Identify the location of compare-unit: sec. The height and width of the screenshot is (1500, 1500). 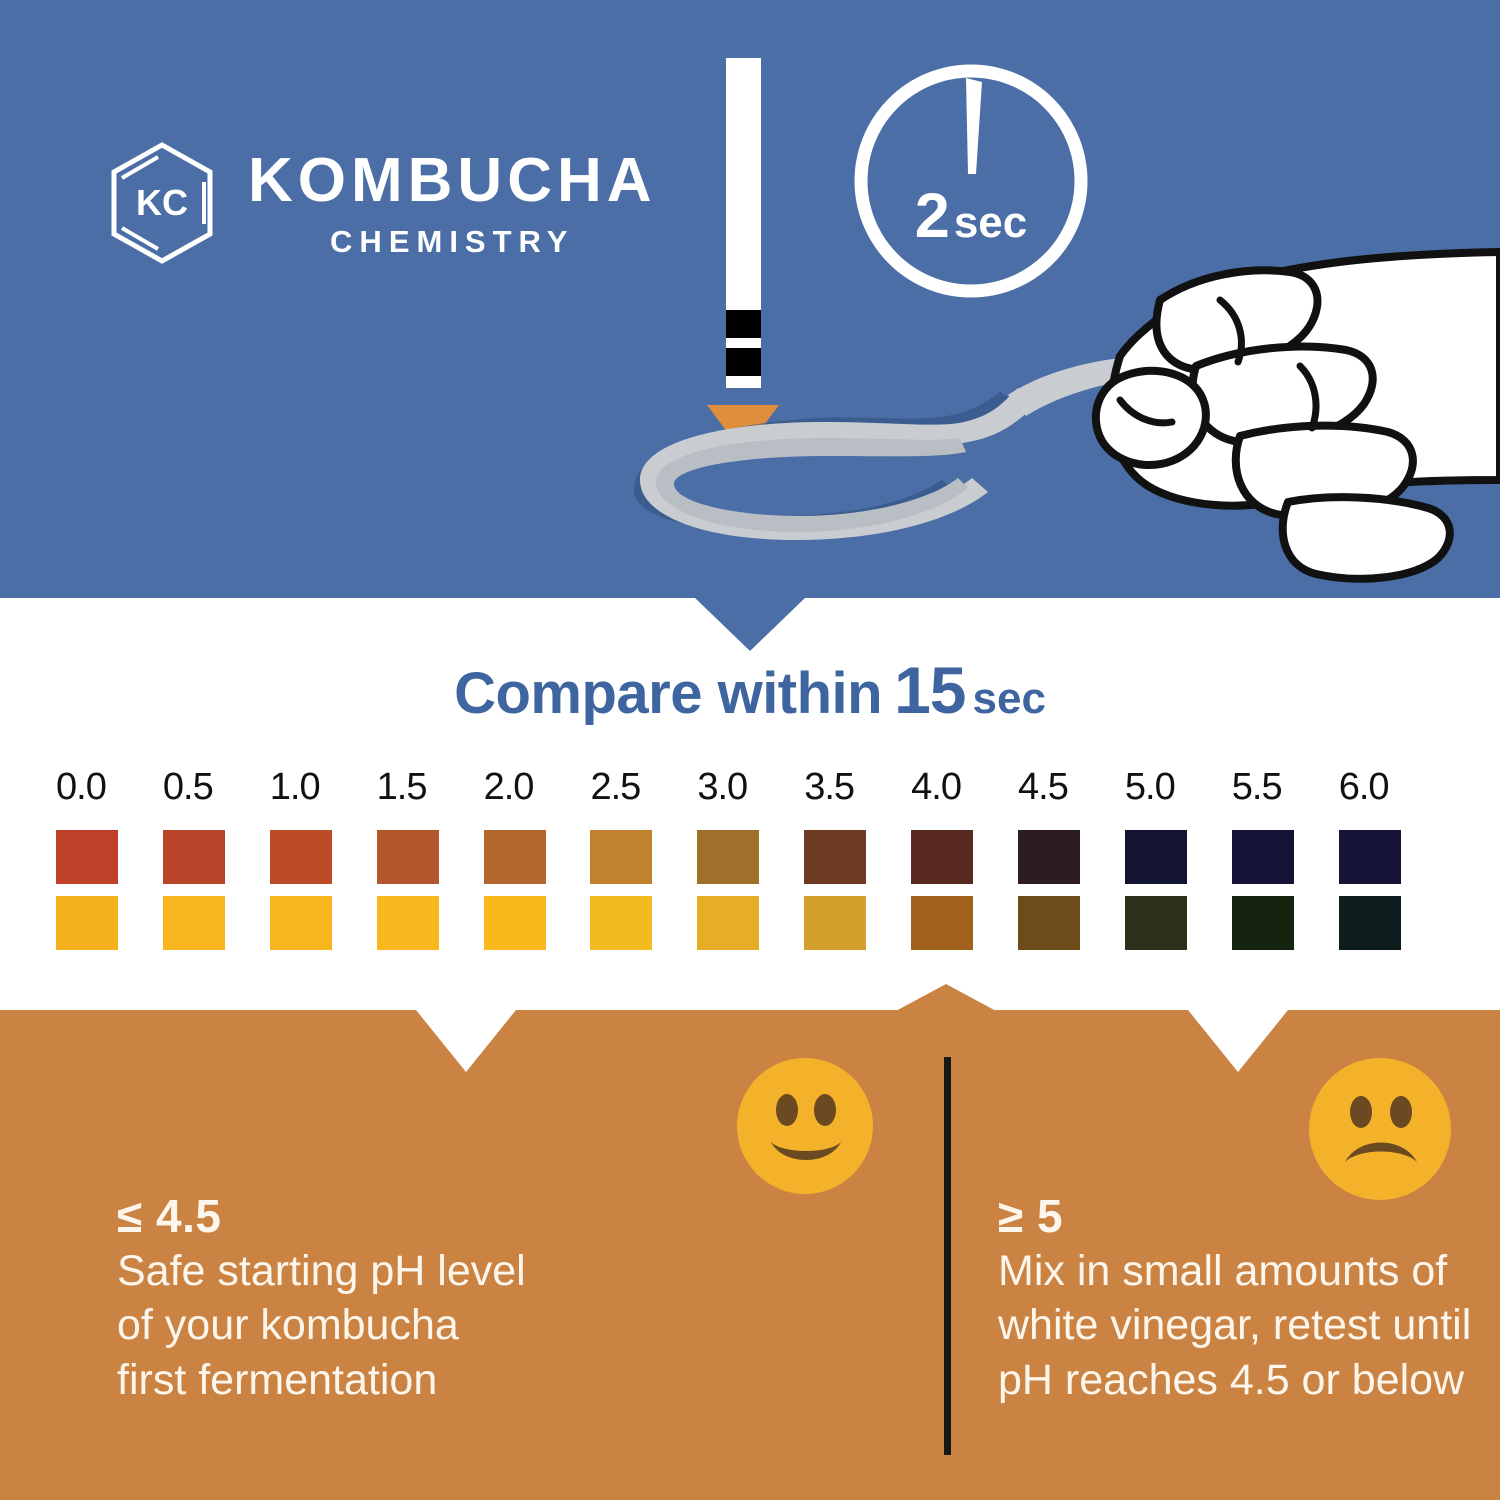
(1009, 698).